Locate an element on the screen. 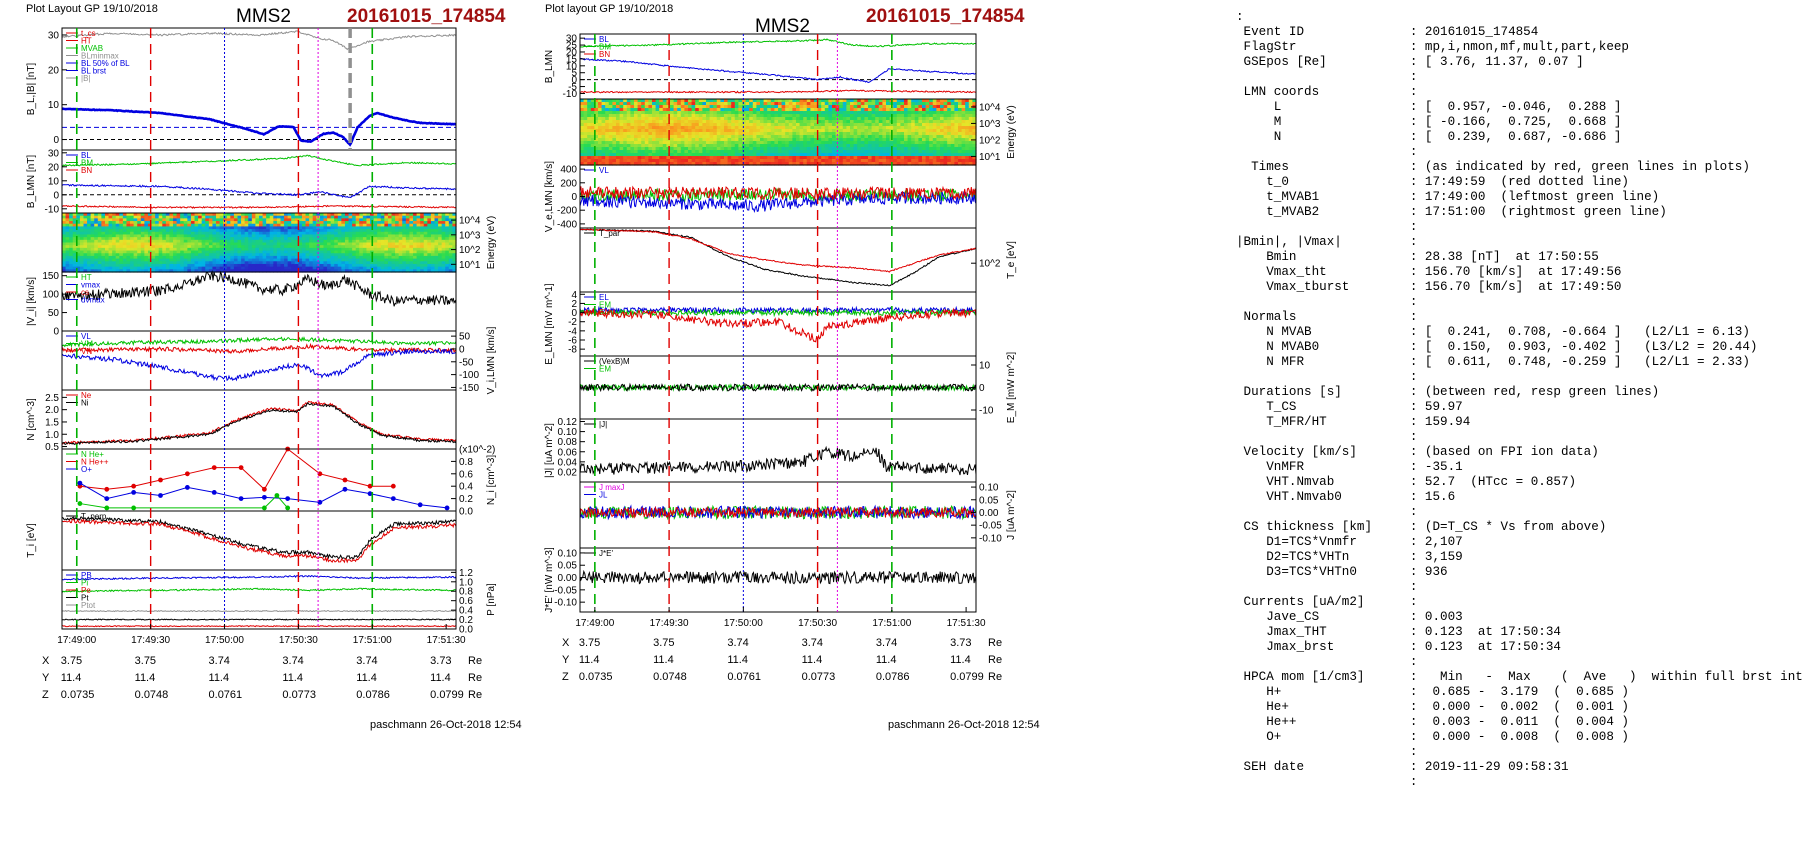 The image size is (1804, 841). y-tick-label: -10 is located at coordinates (570, 94).